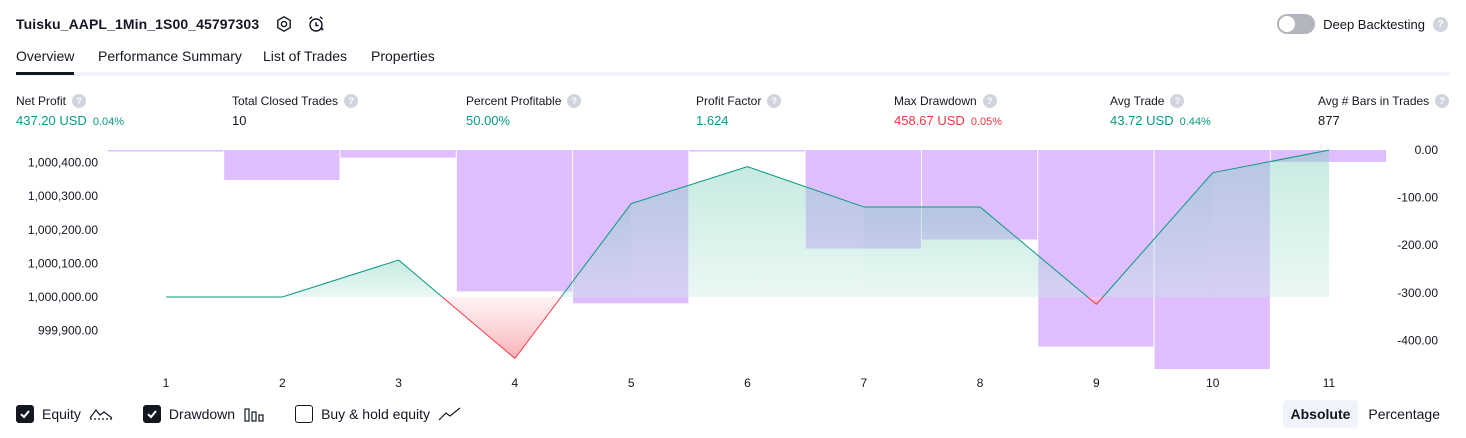 The image size is (1466, 438). Describe the element at coordinates (295, 110) in the screenshot. I see `metric-total-closed-trades: Total Closed Trades? 10` at that location.